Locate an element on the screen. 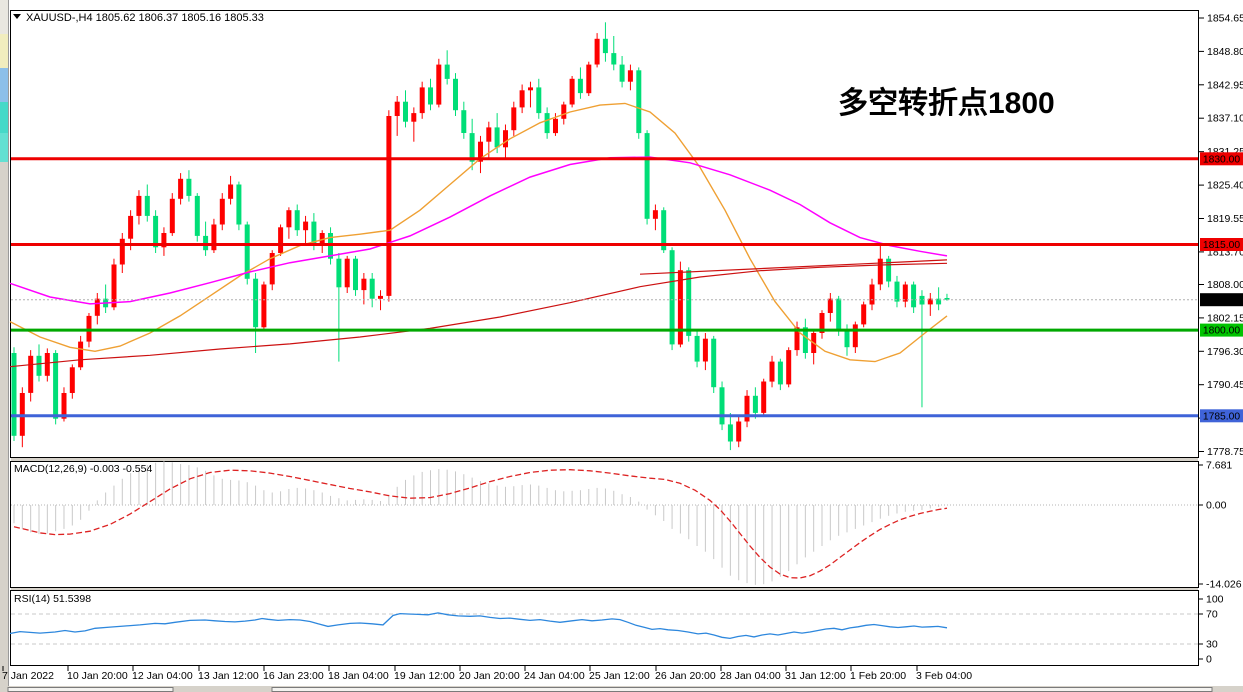  price-badge-label: 1800.00 is located at coordinates (1221, 331).